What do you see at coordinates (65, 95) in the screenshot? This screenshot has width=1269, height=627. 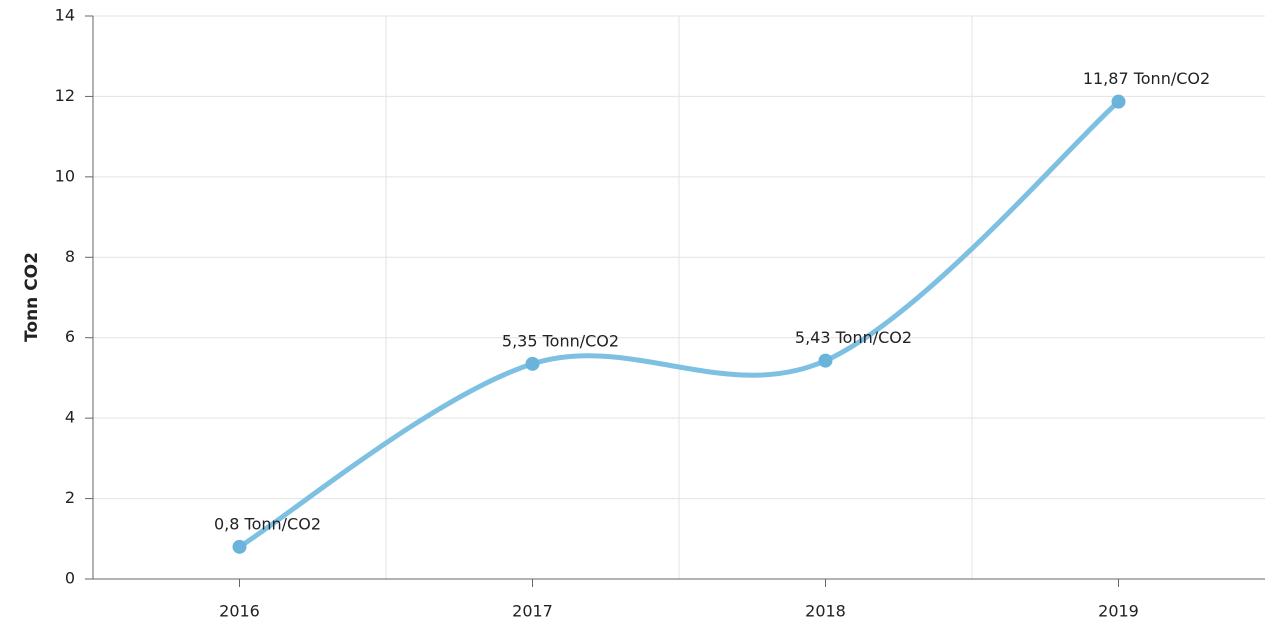 I see `y-tick-label: 12` at bounding box center [65, 95].